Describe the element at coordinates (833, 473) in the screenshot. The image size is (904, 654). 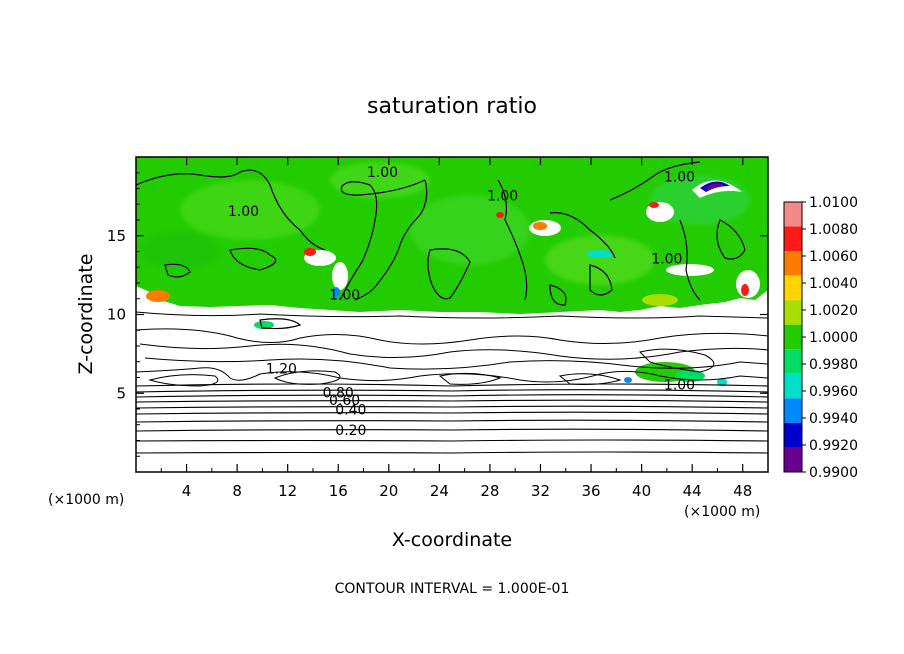
I see `colorbar-label: 0.9900` at that location.